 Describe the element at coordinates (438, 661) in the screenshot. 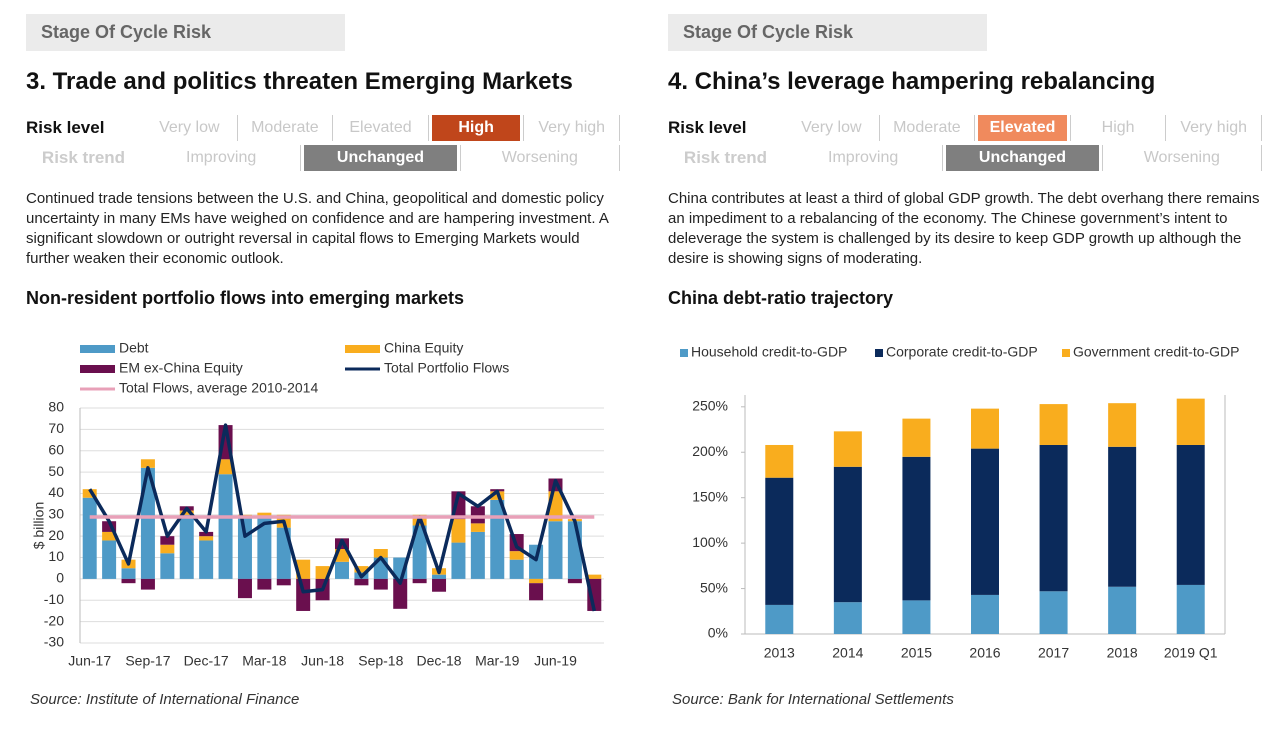

I see `x-tick-label: Dec-18` at that location.